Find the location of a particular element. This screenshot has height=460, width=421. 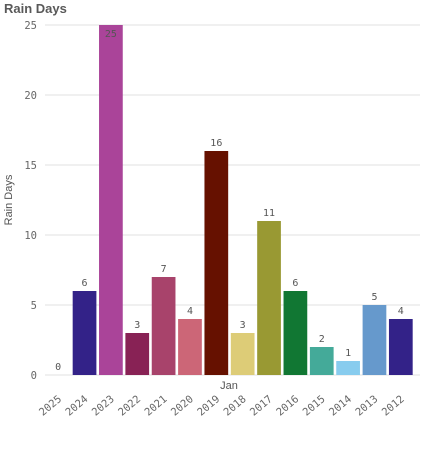

bar-2013 is located at coordinates (374, 340).